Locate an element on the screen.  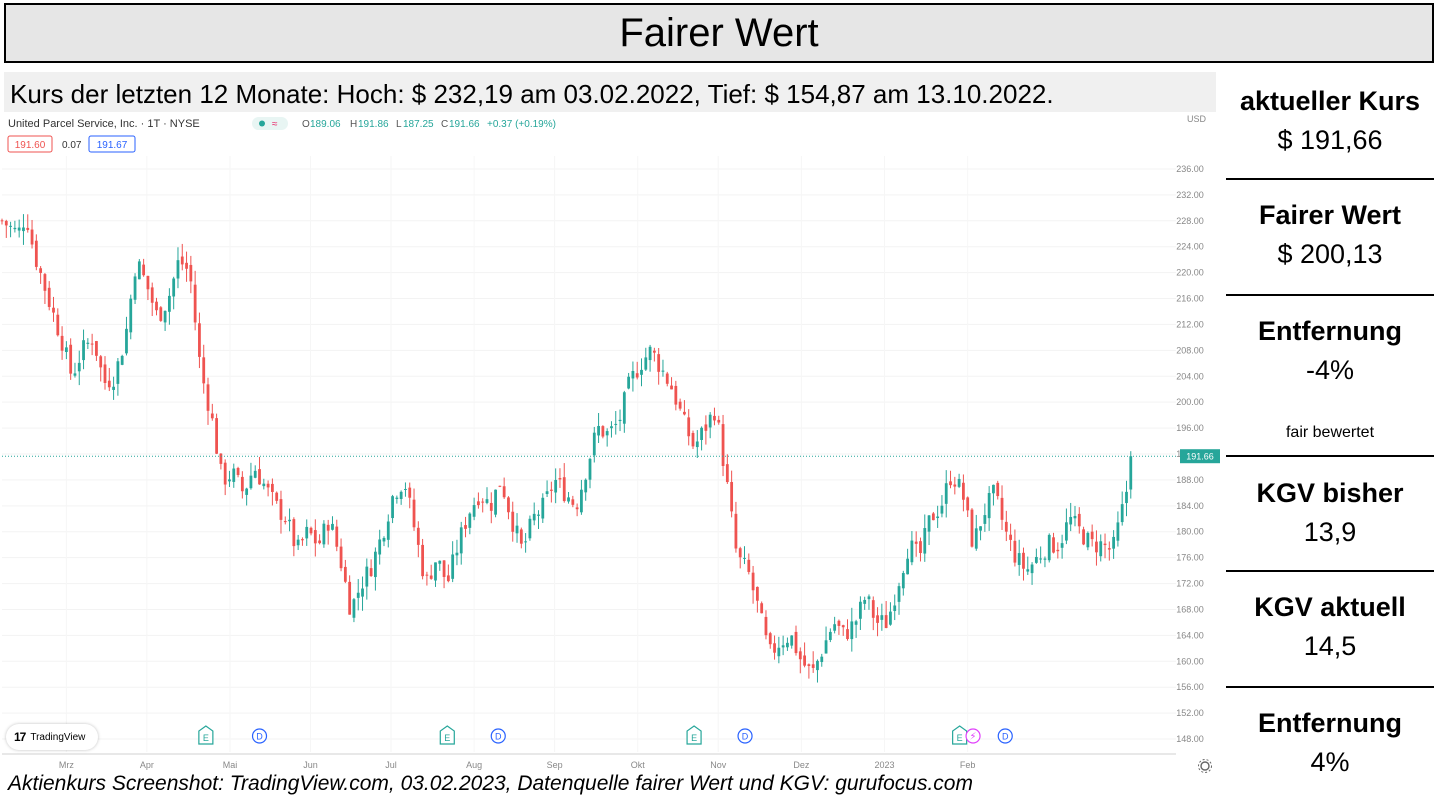
tradingview-logo-text: TradingView is located at coordinates (58, 737).